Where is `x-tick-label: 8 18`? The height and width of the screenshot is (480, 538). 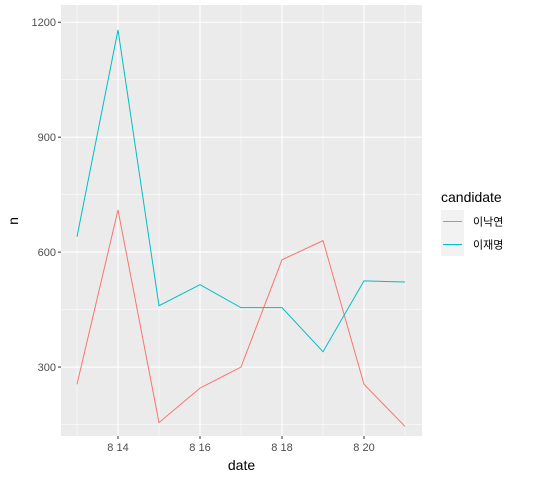 x-tick-label: 8 18 is located at coordinates (281, 448).